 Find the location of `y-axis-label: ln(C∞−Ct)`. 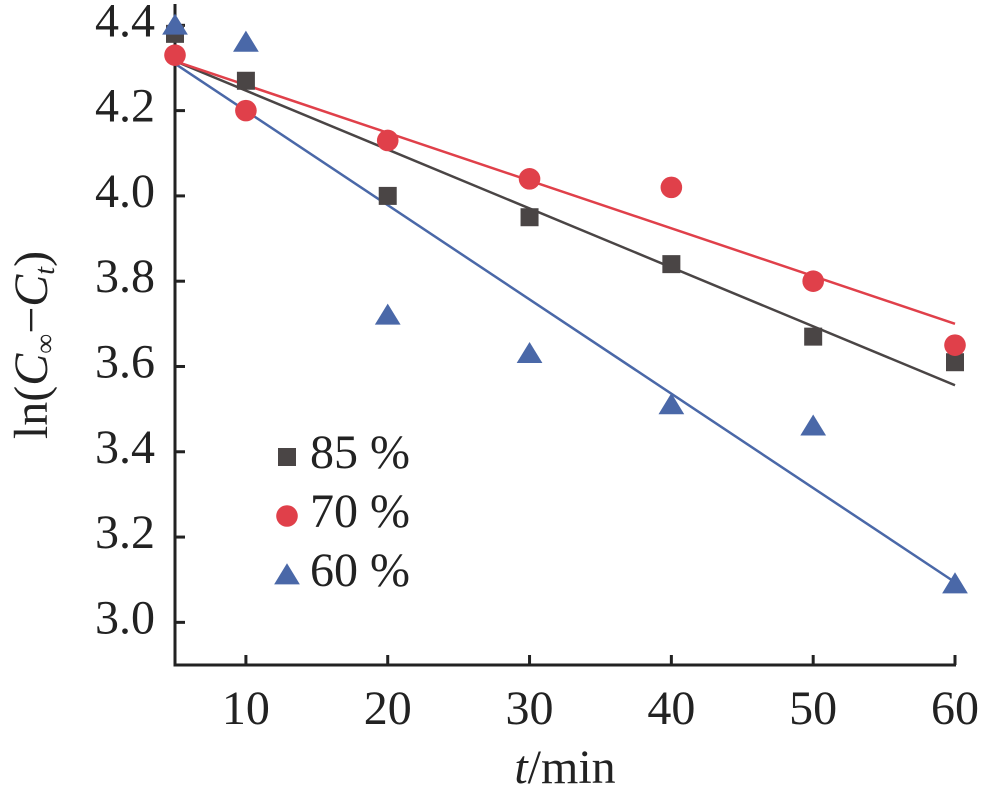

y-axis-label: ln(C∞−Ct) is located at coordinates (33, 345).